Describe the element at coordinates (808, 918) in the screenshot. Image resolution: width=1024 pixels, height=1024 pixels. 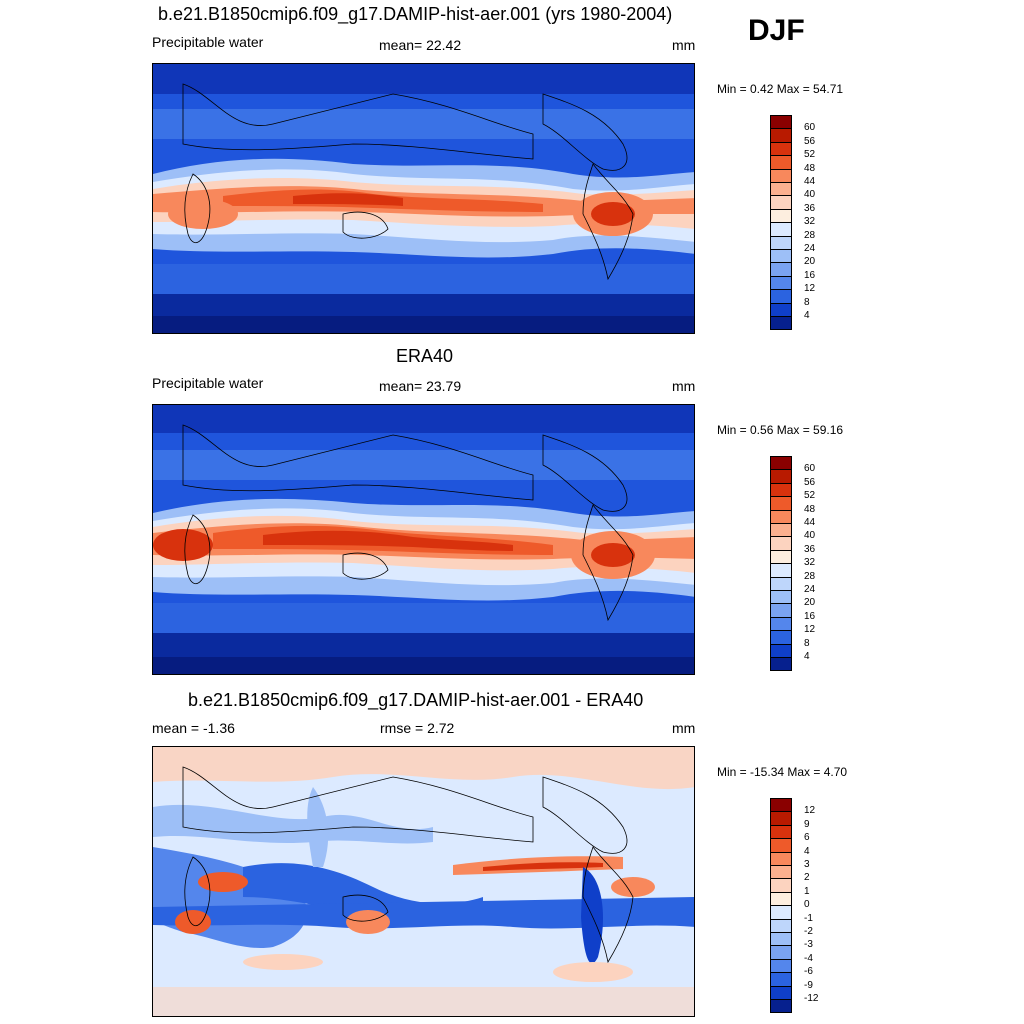
I see `colorbar-tick-label: -1` at that location.